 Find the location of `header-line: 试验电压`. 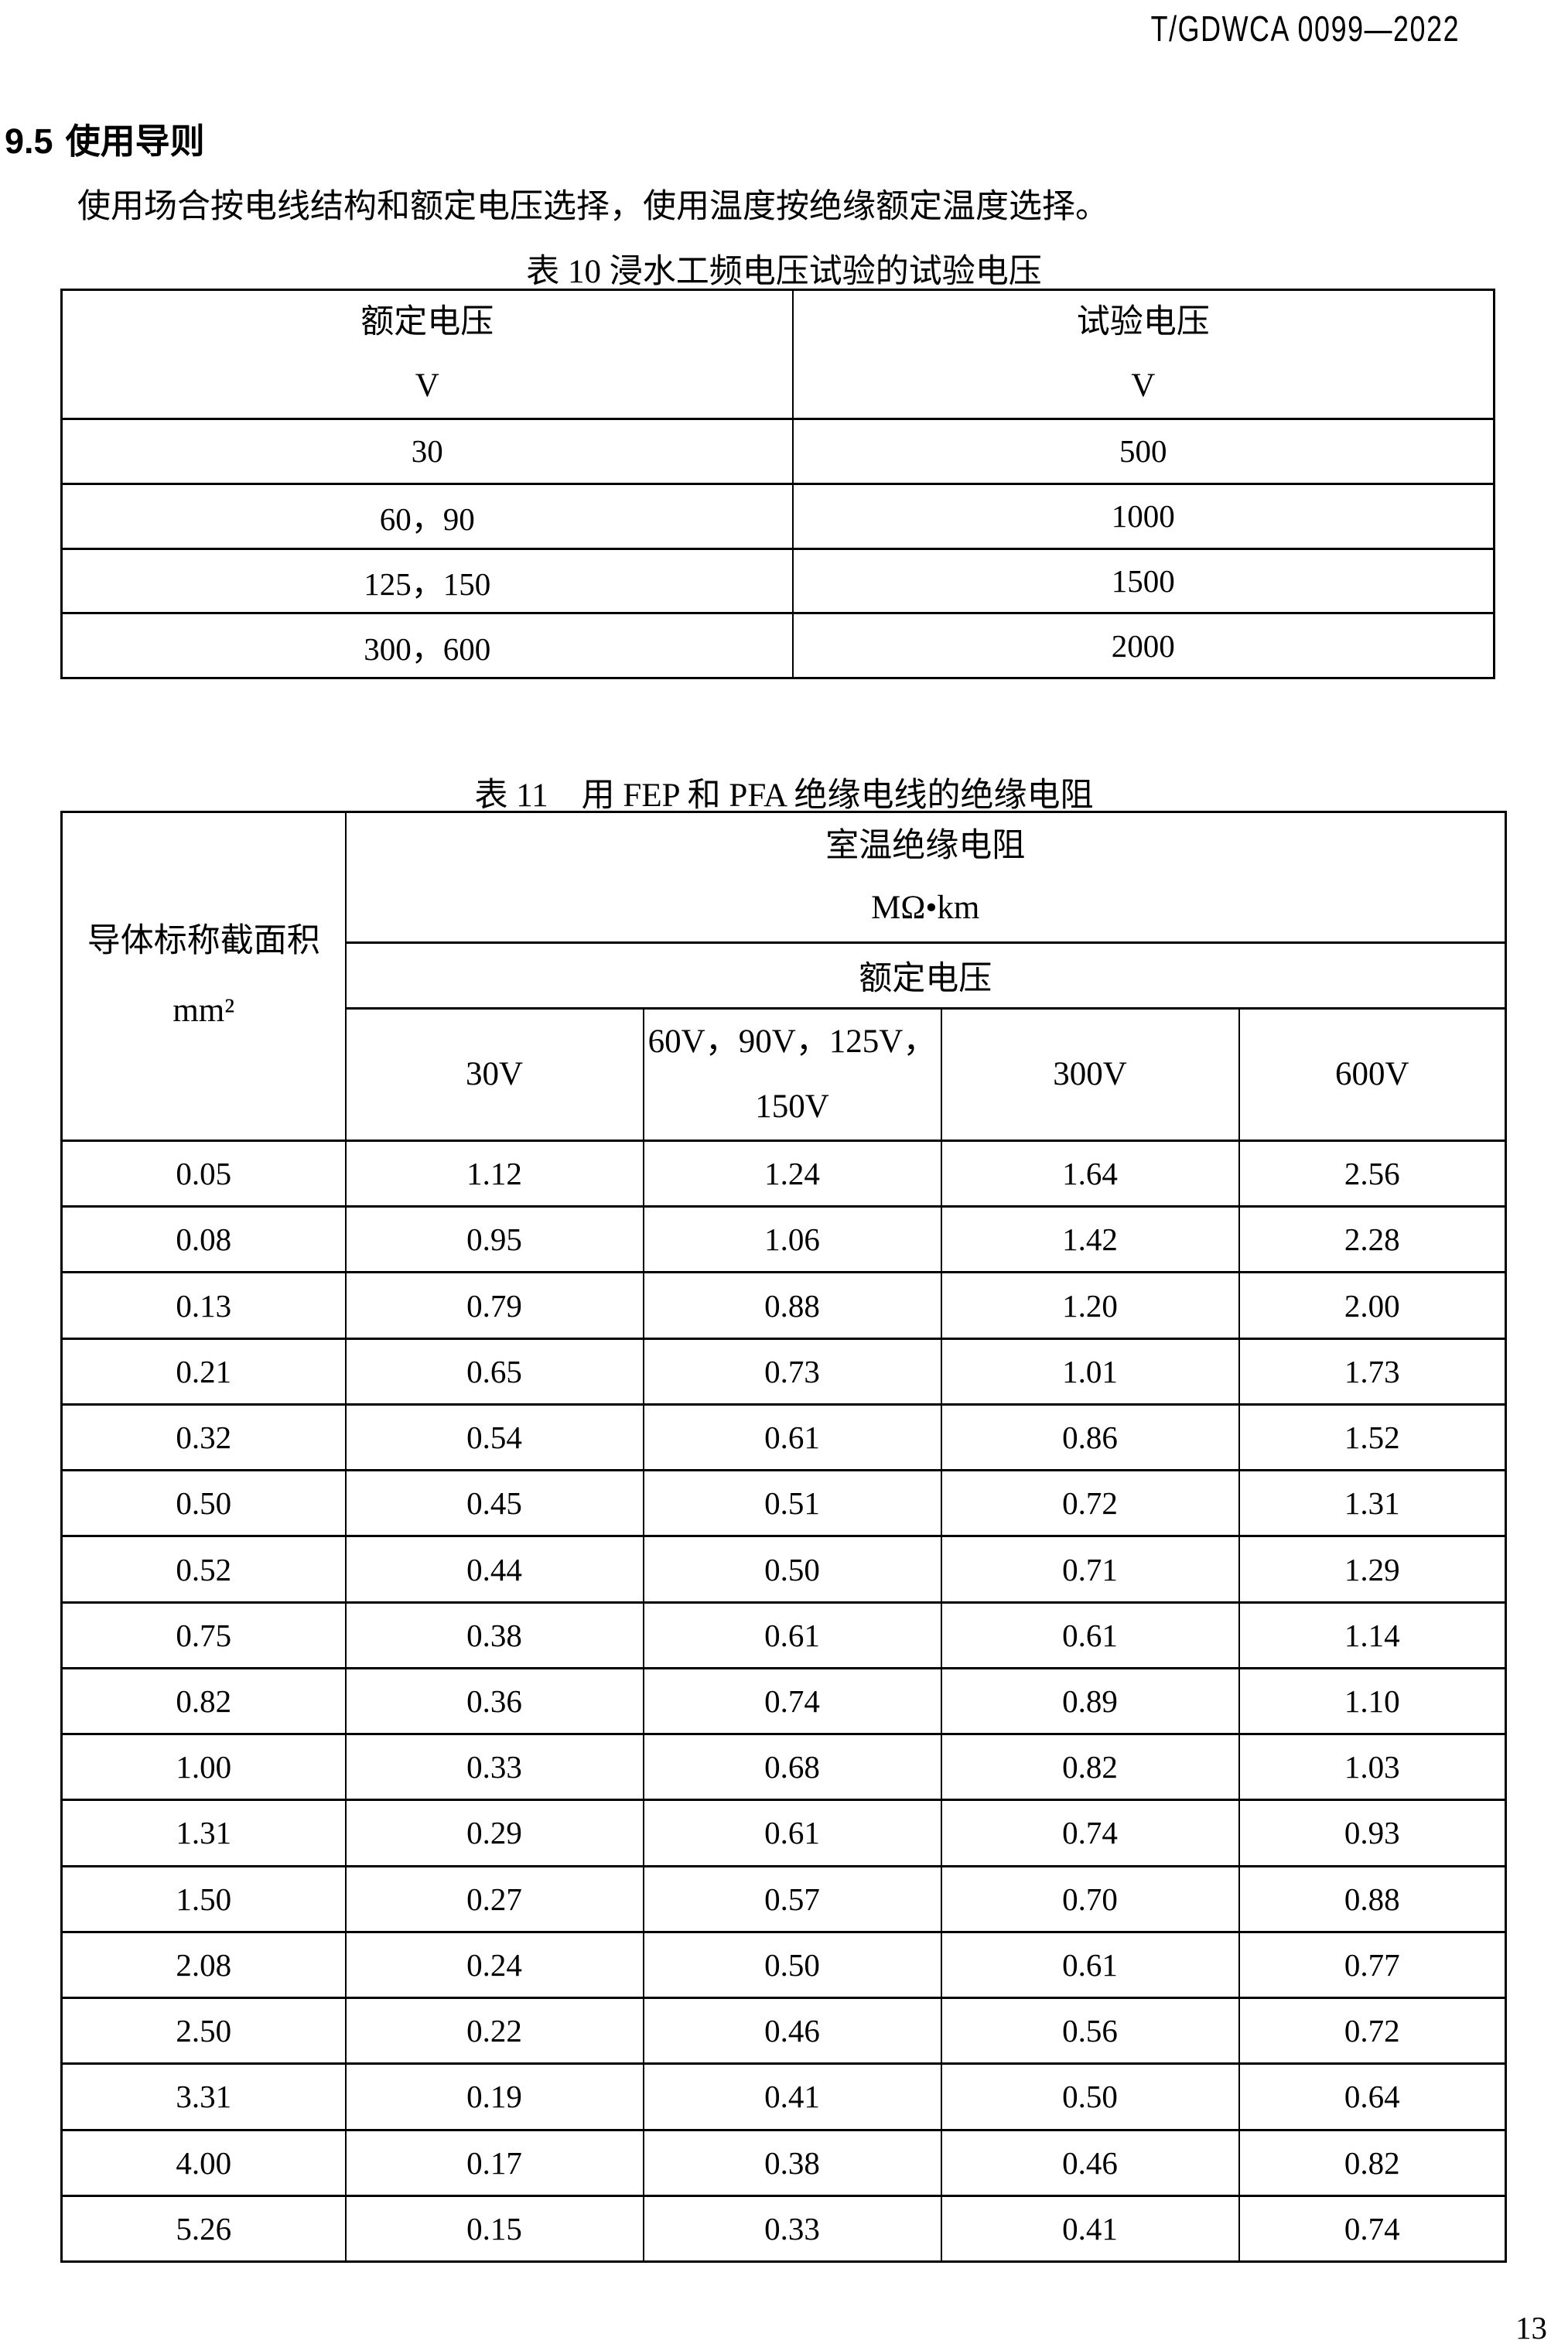

header-line: 试验电压 is located at coordinates (1143, 322).